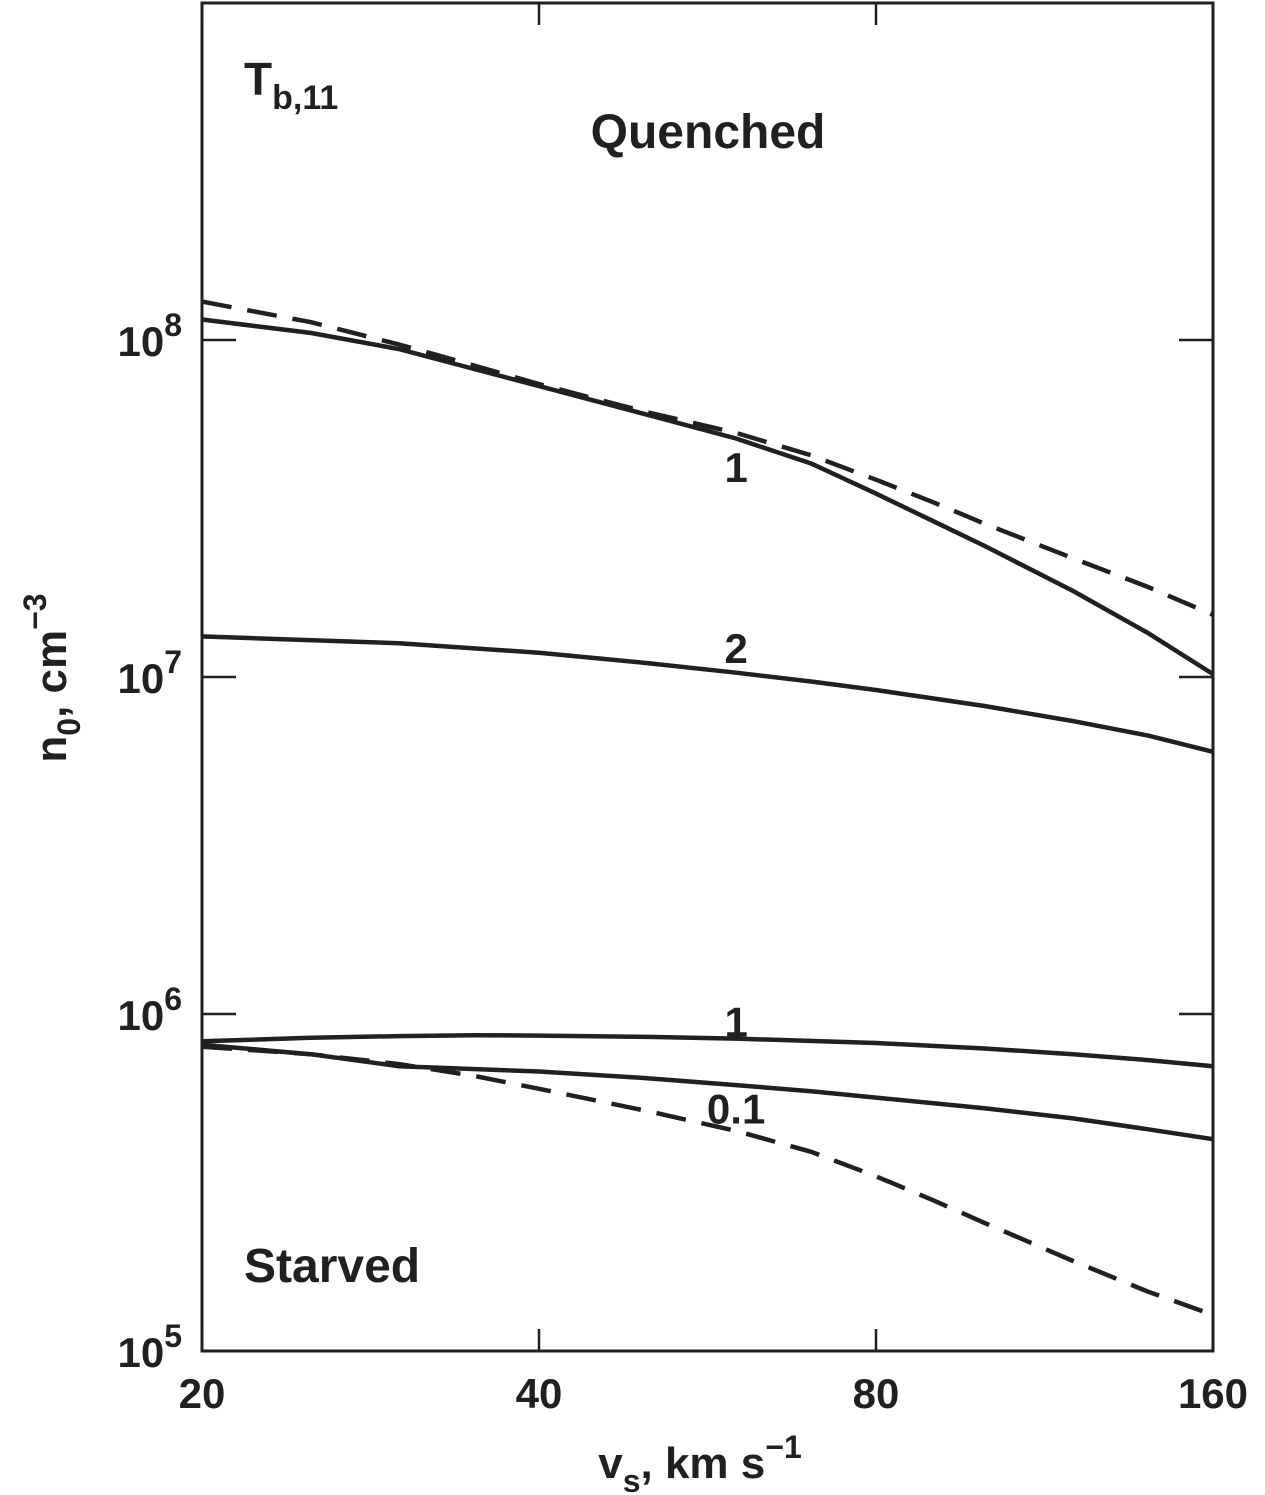 Image resolution: width=1265 pixels, height=1495 pixels. Describe the element at coordinates (149, 1347) in the screenshot. I see `y-tick-label: 10⁵` at that location.